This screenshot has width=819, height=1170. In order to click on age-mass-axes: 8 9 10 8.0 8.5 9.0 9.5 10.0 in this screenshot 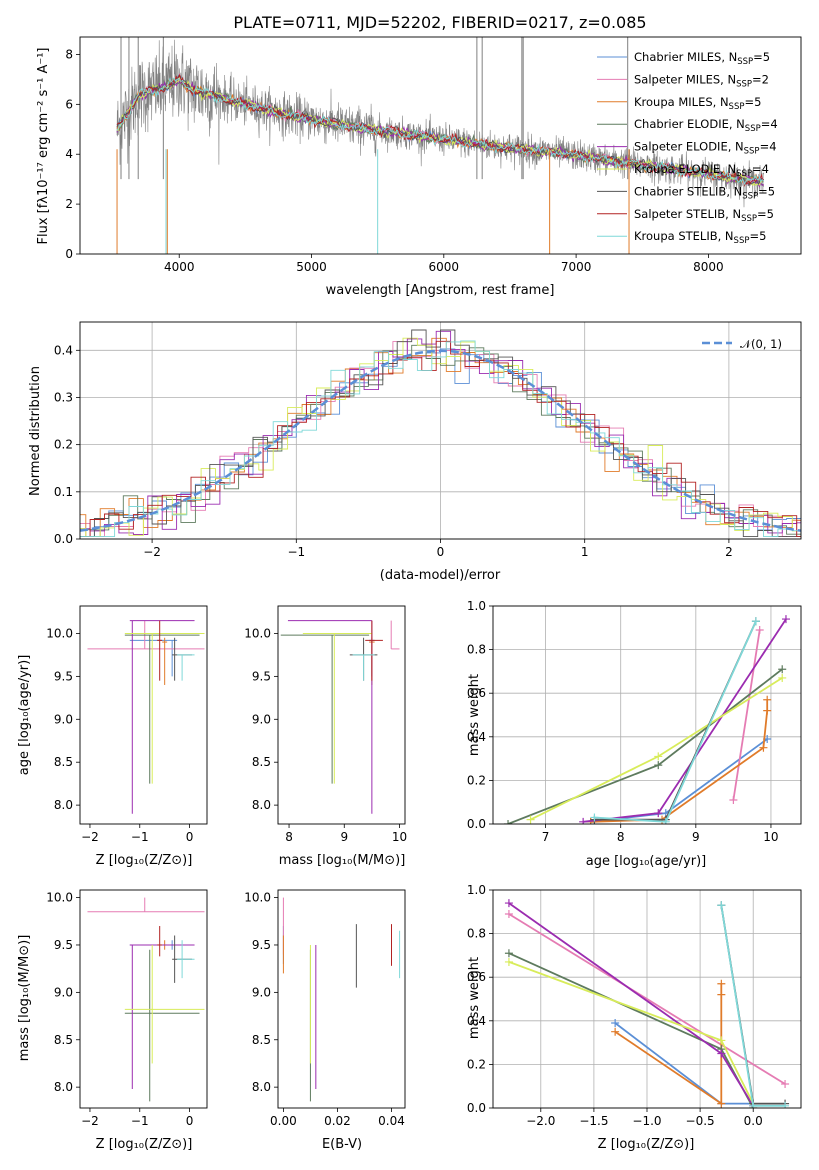, I will do `click(325, 735)`.